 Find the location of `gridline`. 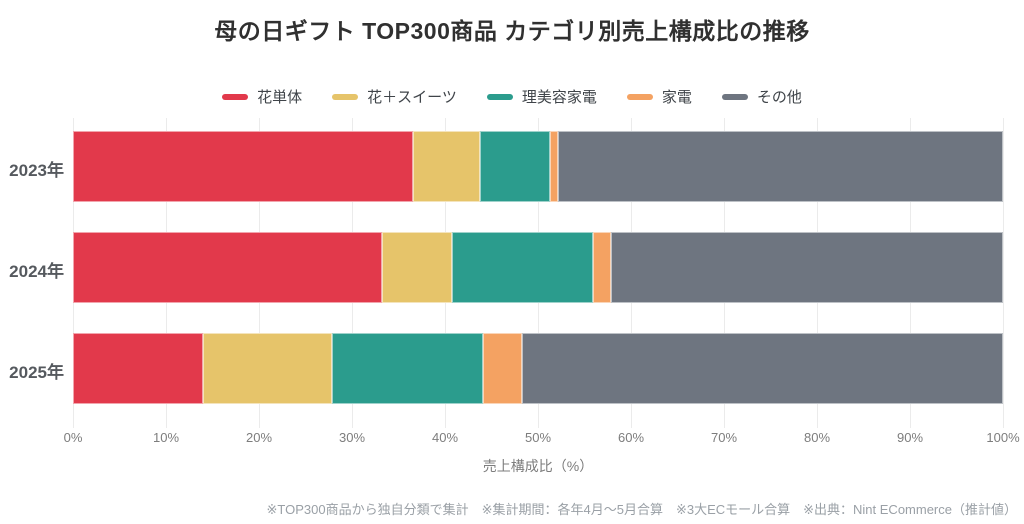

gridline is located at coordinates (1003, 273).